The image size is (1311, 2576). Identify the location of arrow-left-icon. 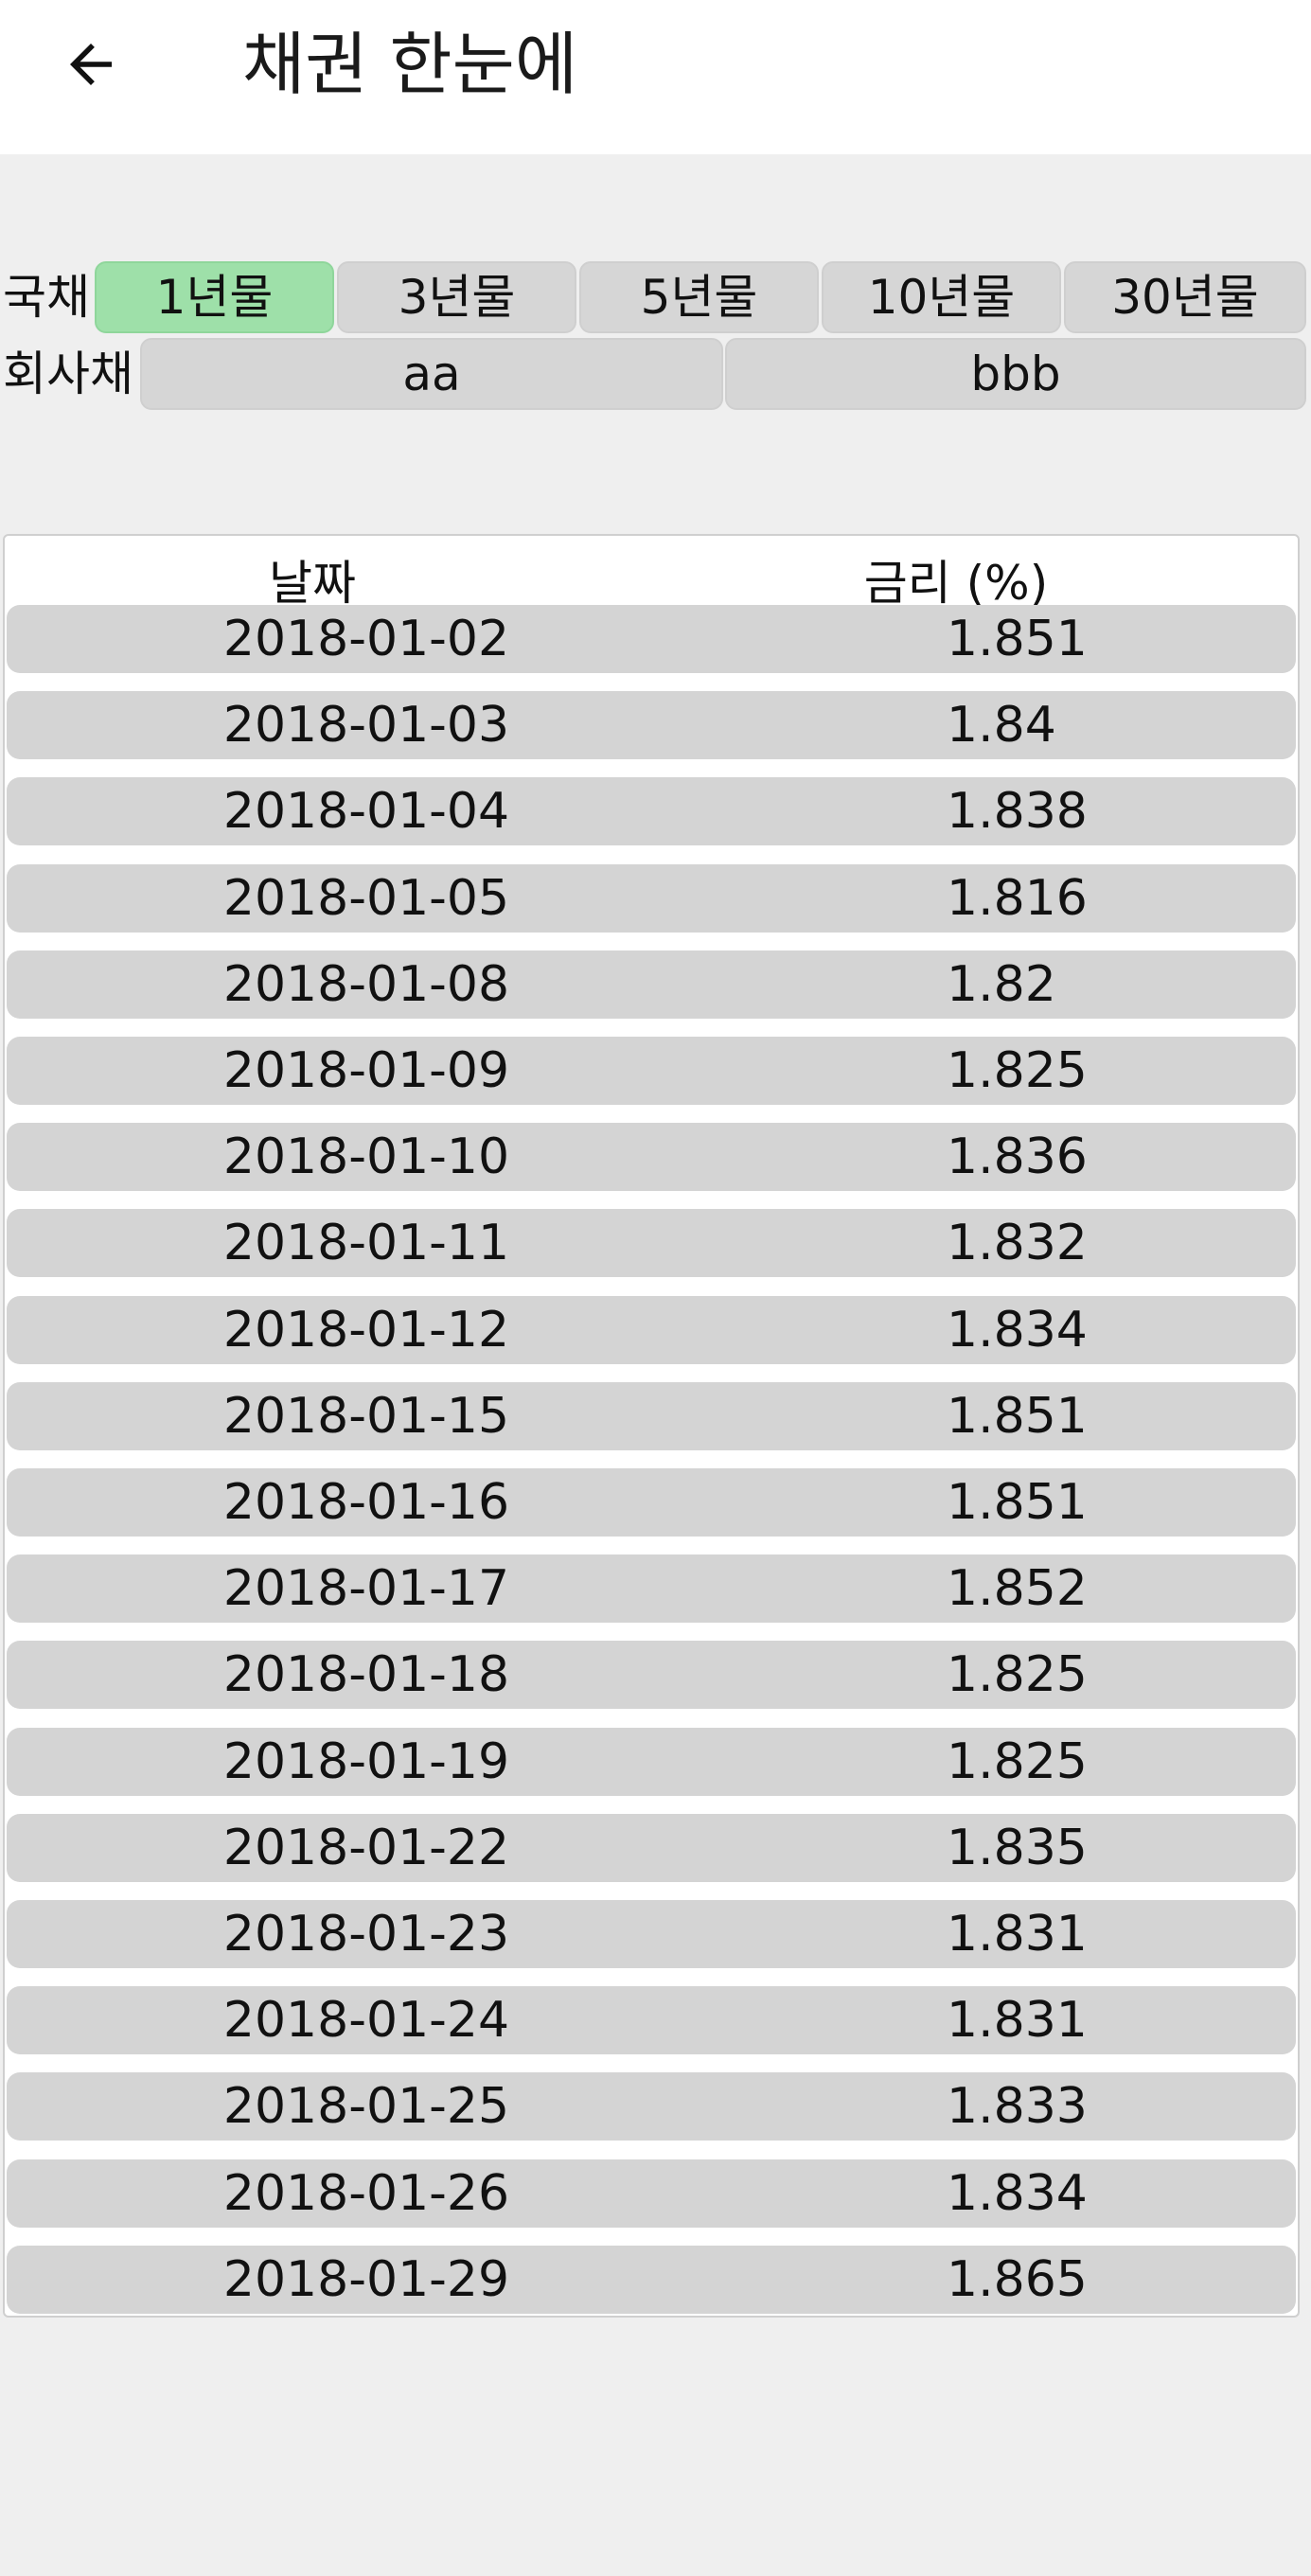
(91, 65).